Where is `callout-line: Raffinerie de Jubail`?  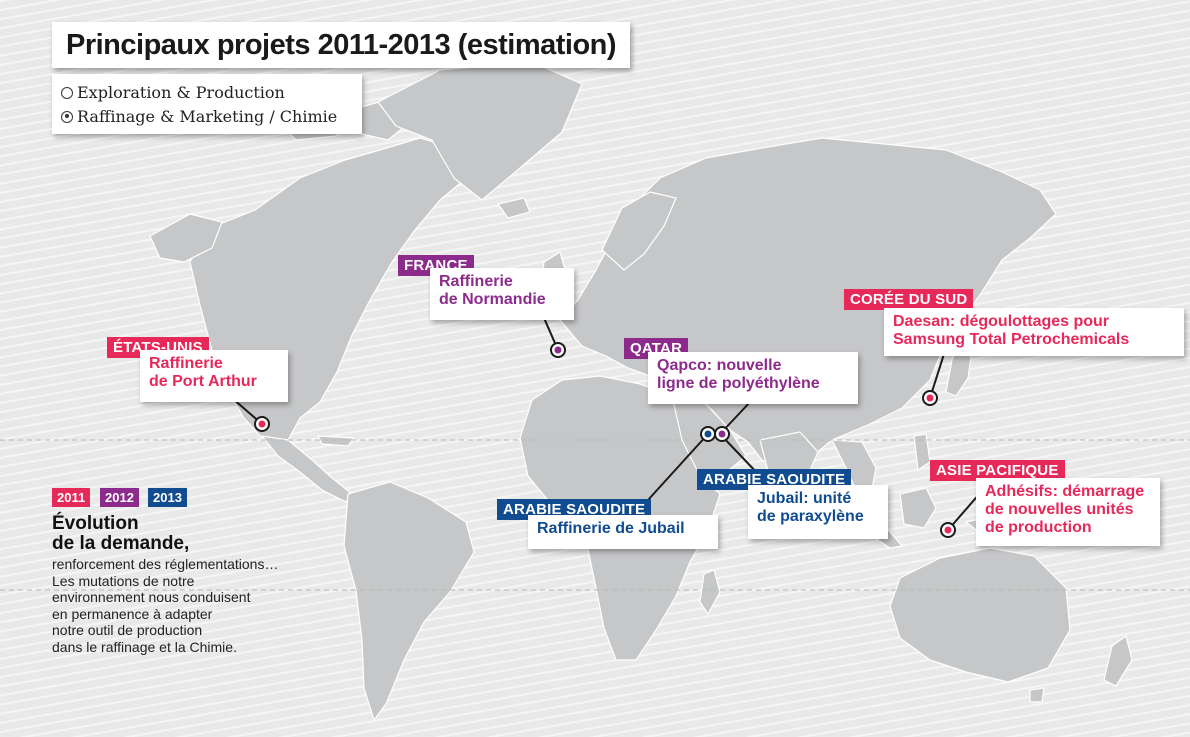
callout-line: Raffinerie de Jubail is located at coordinates (611, 528).